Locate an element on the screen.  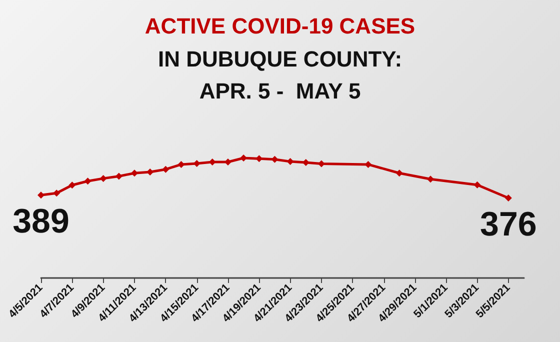
data-label: 389 is located at coordinates (41, 221).